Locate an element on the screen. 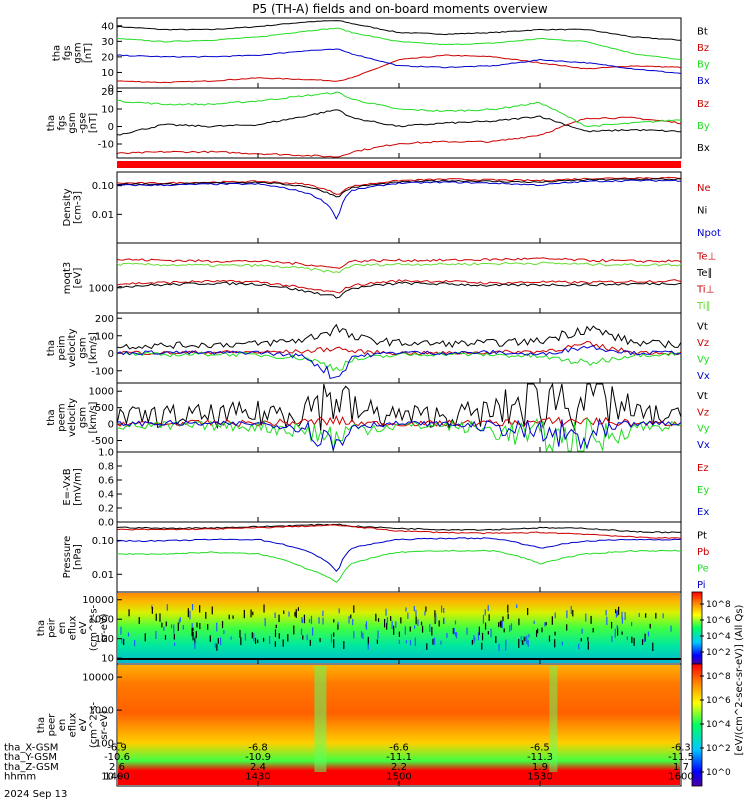  y-axis-label-line: -gse is located at coordinates (83, 122).